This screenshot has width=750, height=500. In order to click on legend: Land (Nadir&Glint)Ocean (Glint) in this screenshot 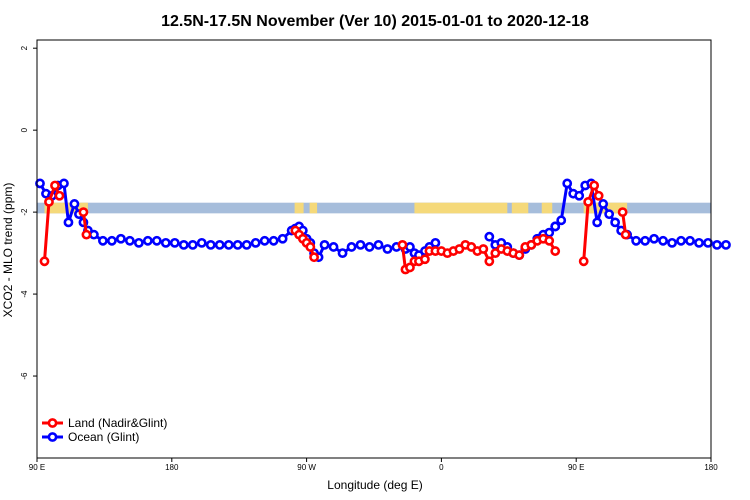, I will do `click(104, 430)`.